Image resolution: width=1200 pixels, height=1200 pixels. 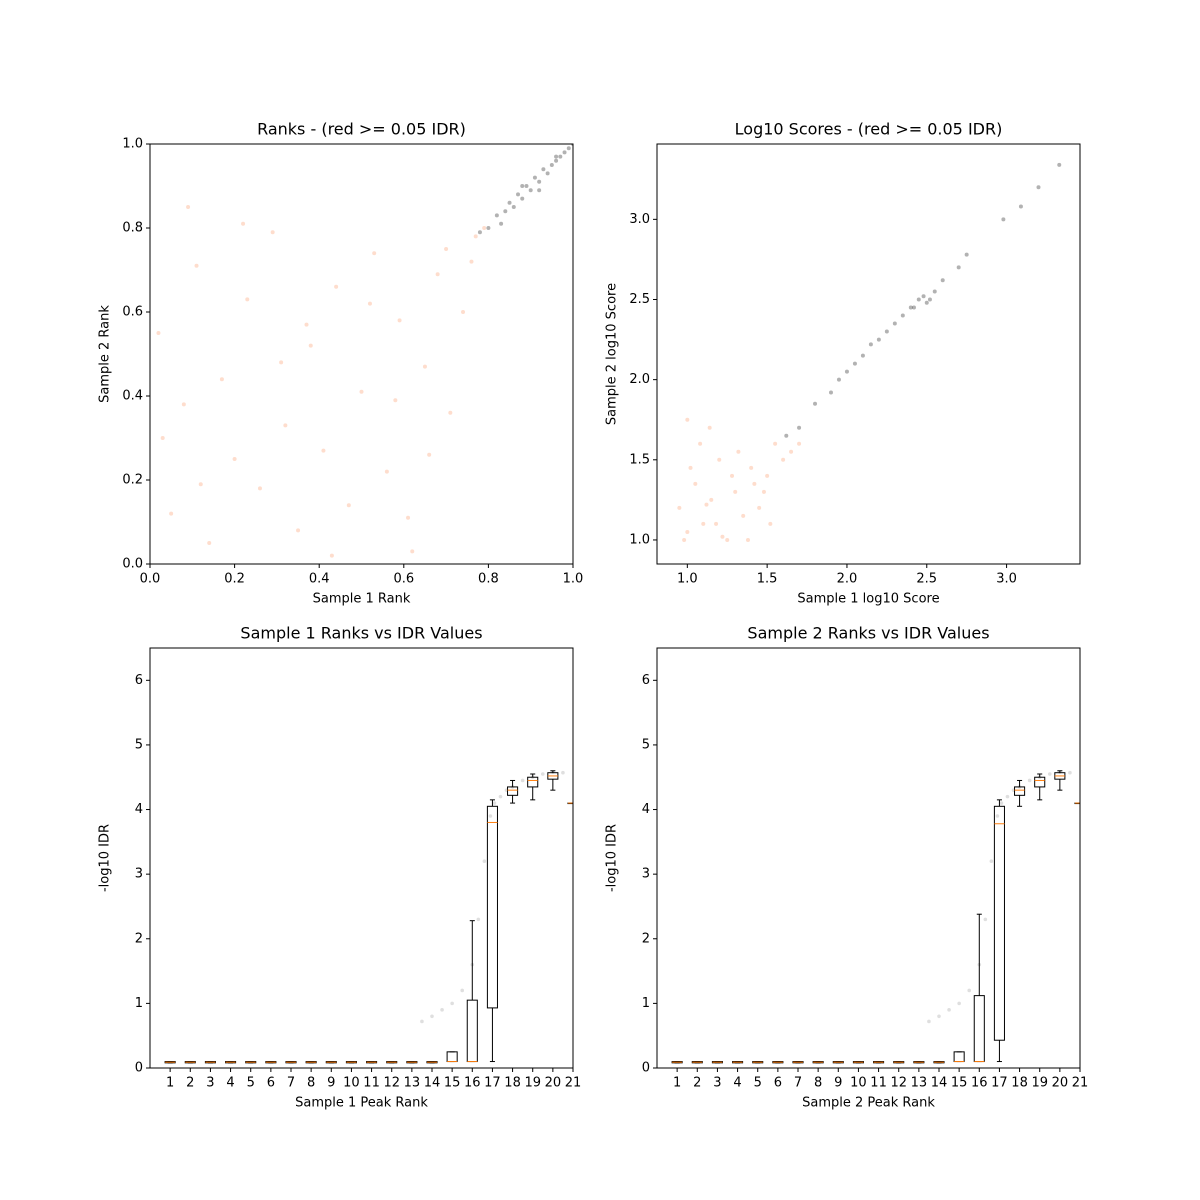 What do you see at coordinates (646, 1003) in the screenshot?
I see `y-tick-label: 1` at bounding box center [646, 1003].